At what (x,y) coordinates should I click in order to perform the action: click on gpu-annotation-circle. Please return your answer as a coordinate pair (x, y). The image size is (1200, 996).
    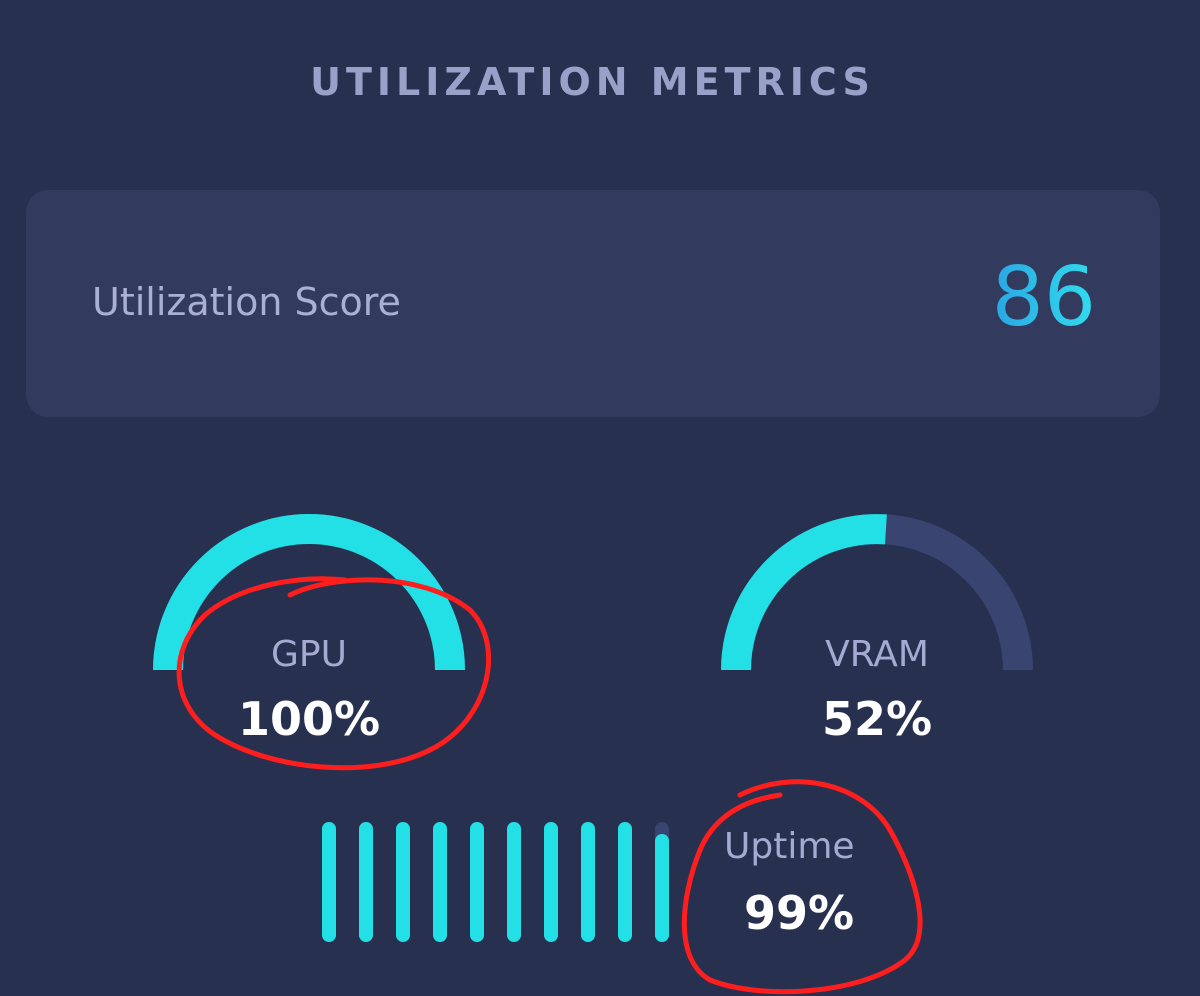
    Looking at the image, I should click on (334, 673).